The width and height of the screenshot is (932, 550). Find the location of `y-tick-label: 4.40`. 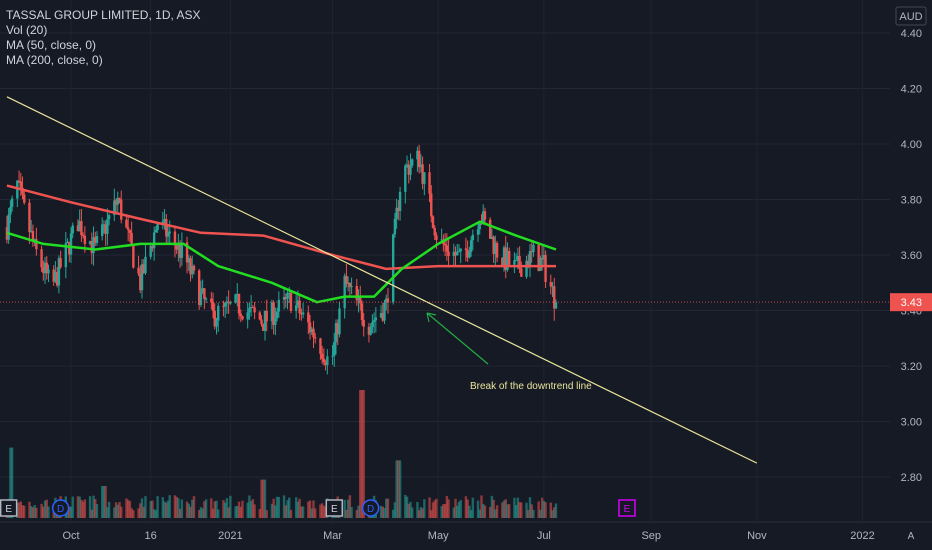

y-tick-label: 4.40 is located at coordinates (911, 34).